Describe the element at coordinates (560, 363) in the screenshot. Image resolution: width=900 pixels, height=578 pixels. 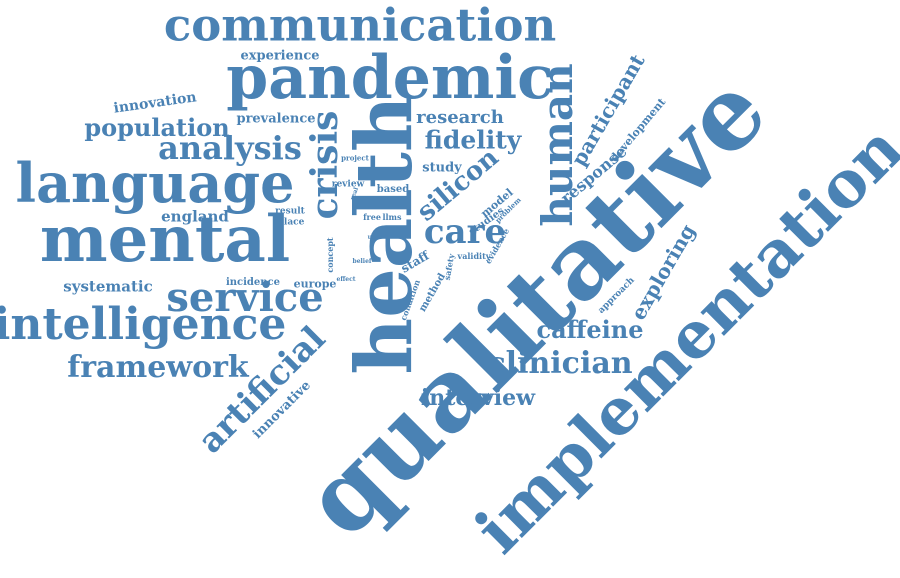
I see `word-clinician: clinician` at that location.